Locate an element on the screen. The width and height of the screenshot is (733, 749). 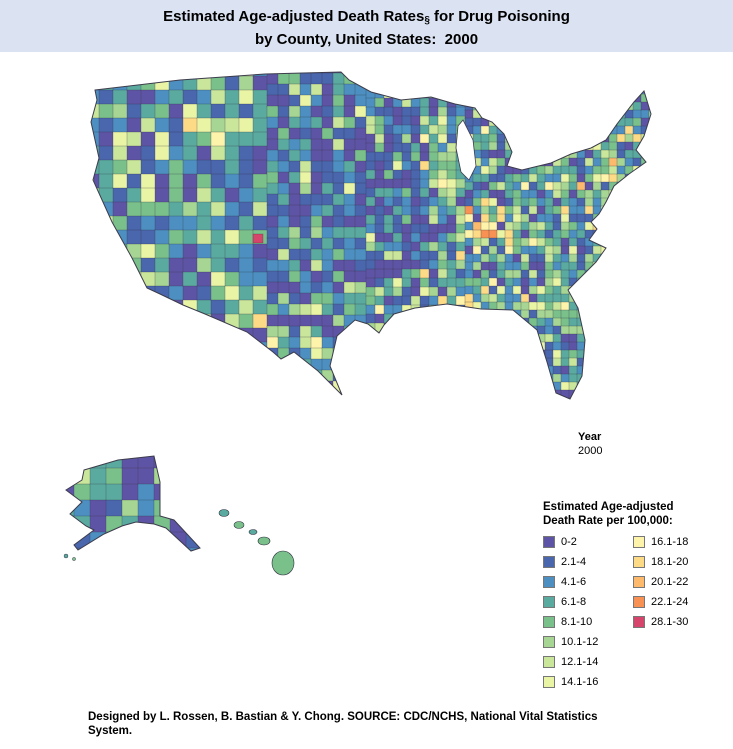
title-text-suffix: for Drug Poisoning is located at coordinates (499, 16).